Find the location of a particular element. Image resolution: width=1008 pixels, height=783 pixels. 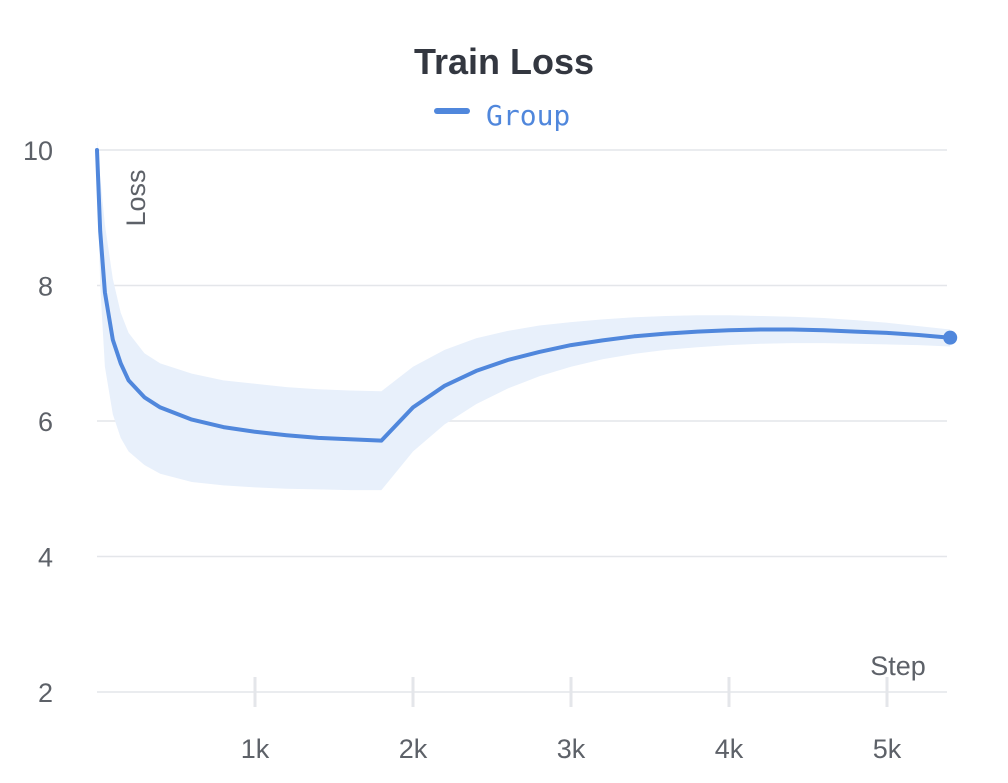

series-endpoint-group is located at coordinates (950, 337).